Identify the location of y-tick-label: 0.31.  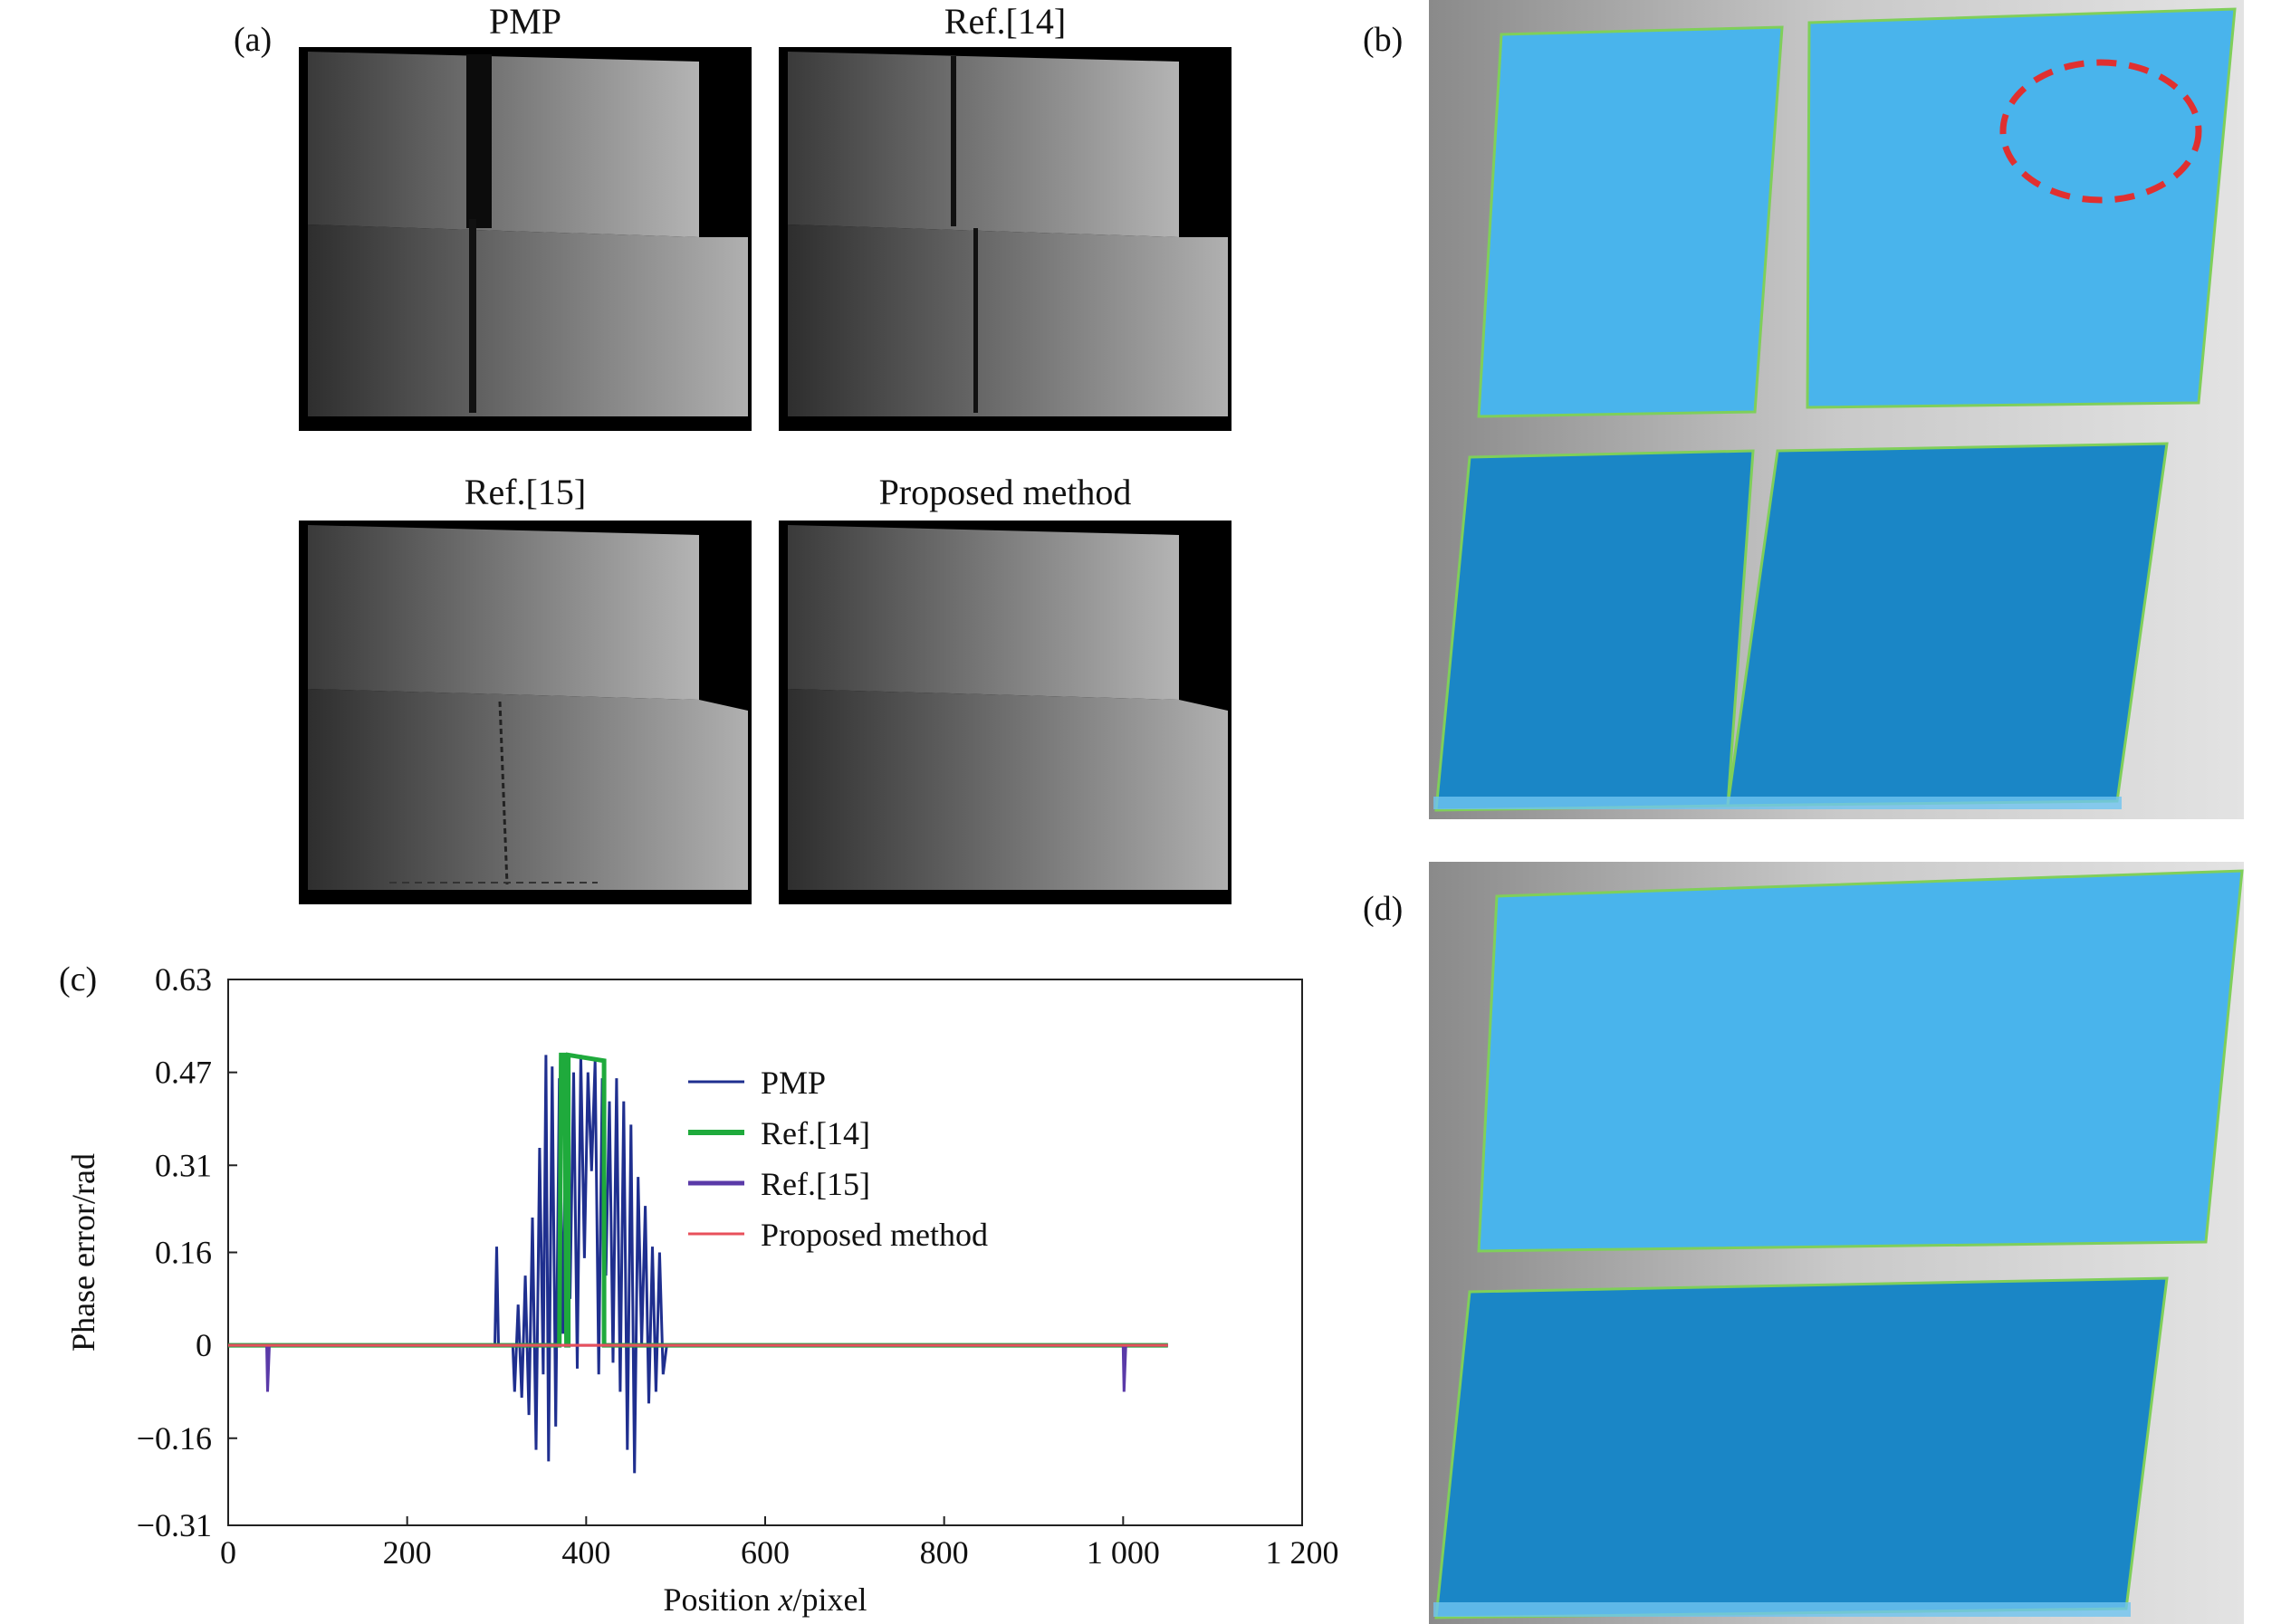
(183, 1165).